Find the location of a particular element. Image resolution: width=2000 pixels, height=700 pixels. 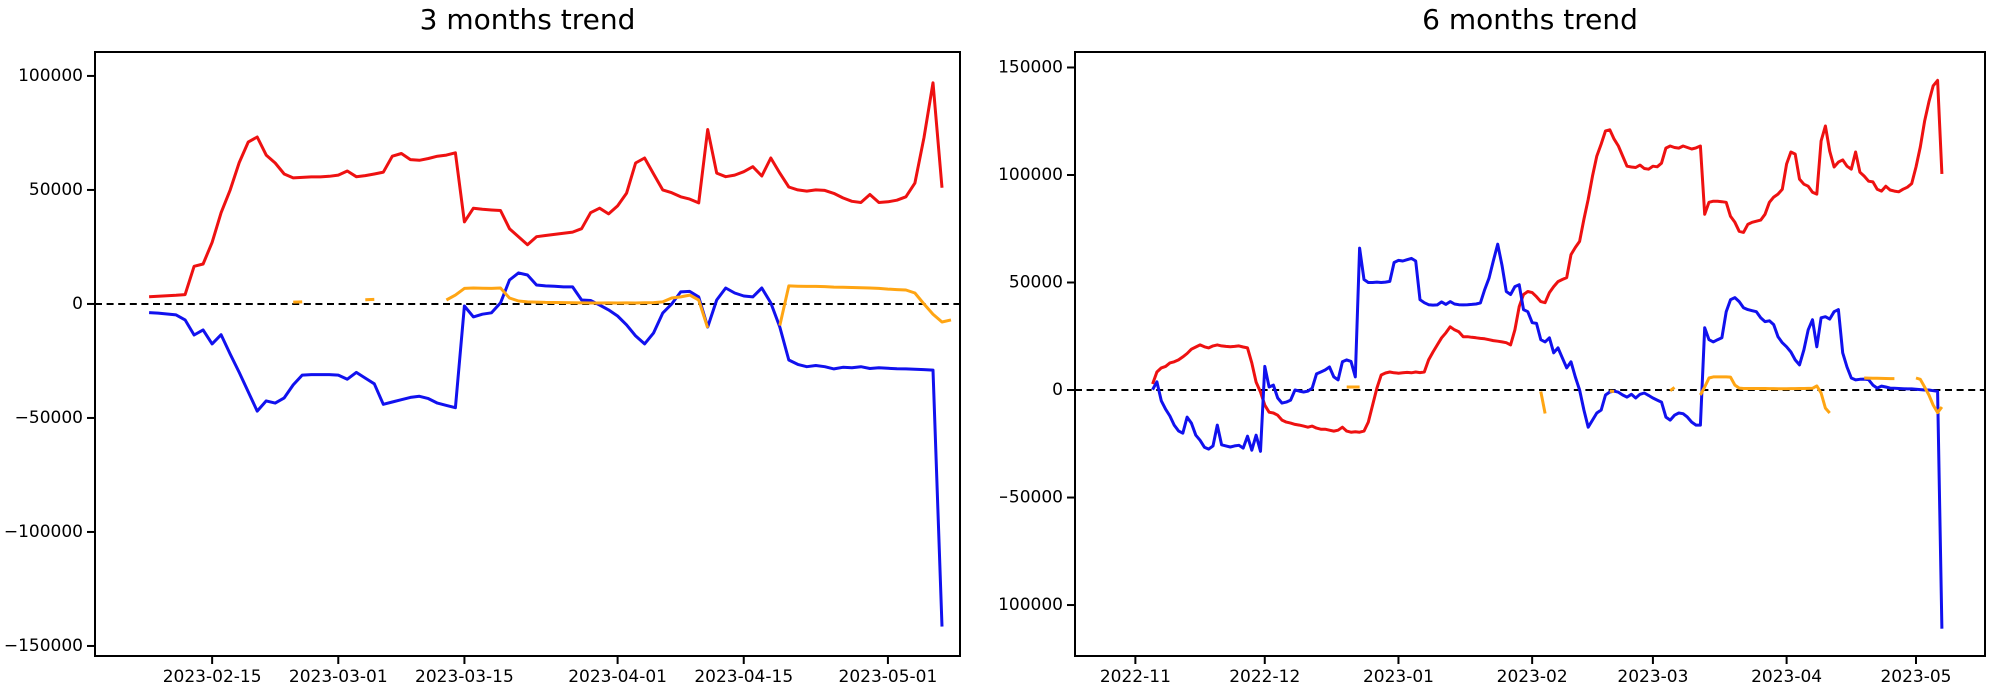

x-tick-label: 2023-04-15 is located at coordinates (743, 677).